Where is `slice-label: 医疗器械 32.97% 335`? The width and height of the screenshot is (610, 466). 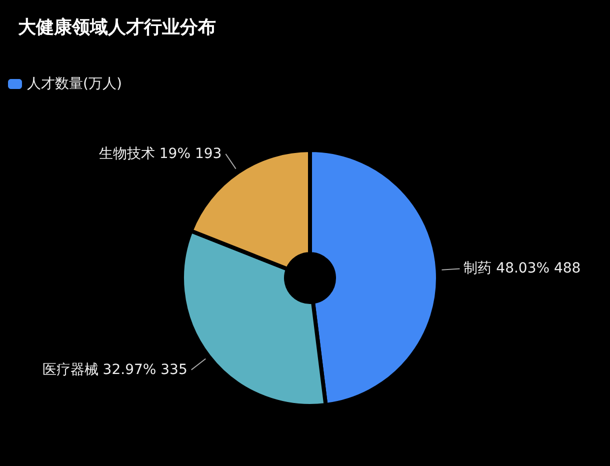 slice-label: 医疗器械 32.97% 335 is located at coordinates (115, 370).